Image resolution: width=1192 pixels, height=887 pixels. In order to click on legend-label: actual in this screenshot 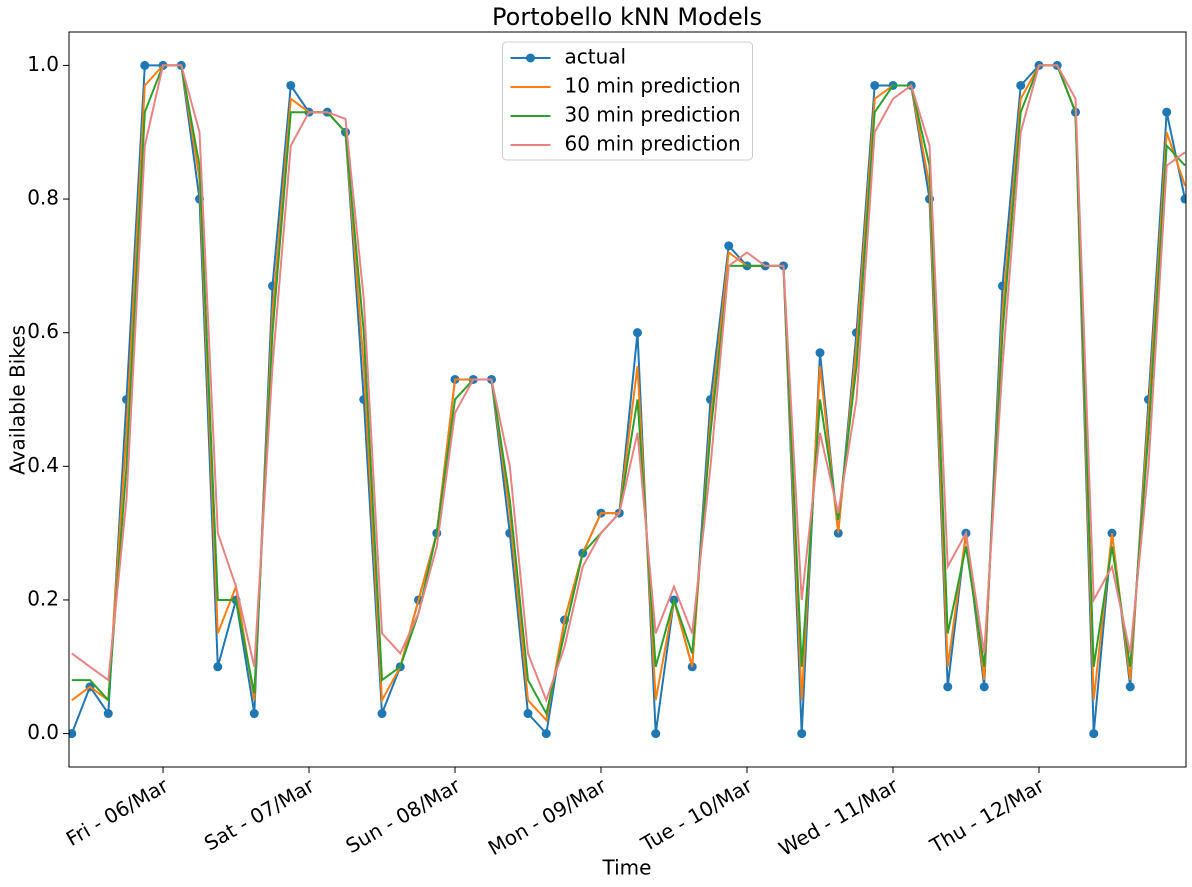, I will do `click(596, 57)`.